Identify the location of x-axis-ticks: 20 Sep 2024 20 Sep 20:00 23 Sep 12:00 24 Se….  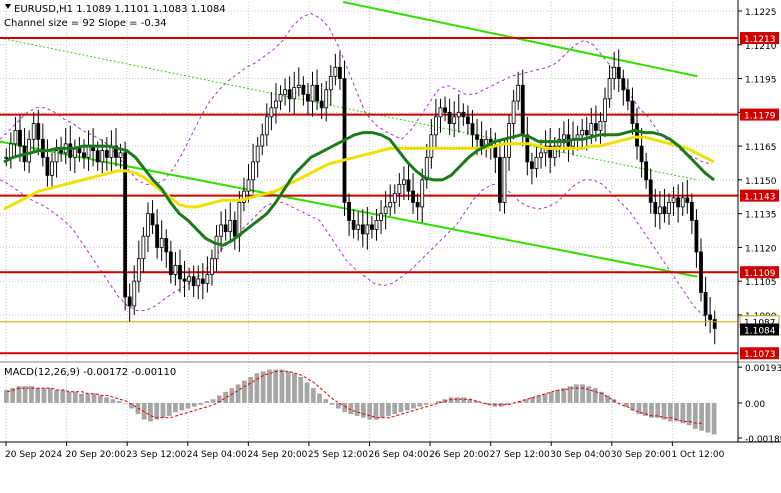
(365, 451).